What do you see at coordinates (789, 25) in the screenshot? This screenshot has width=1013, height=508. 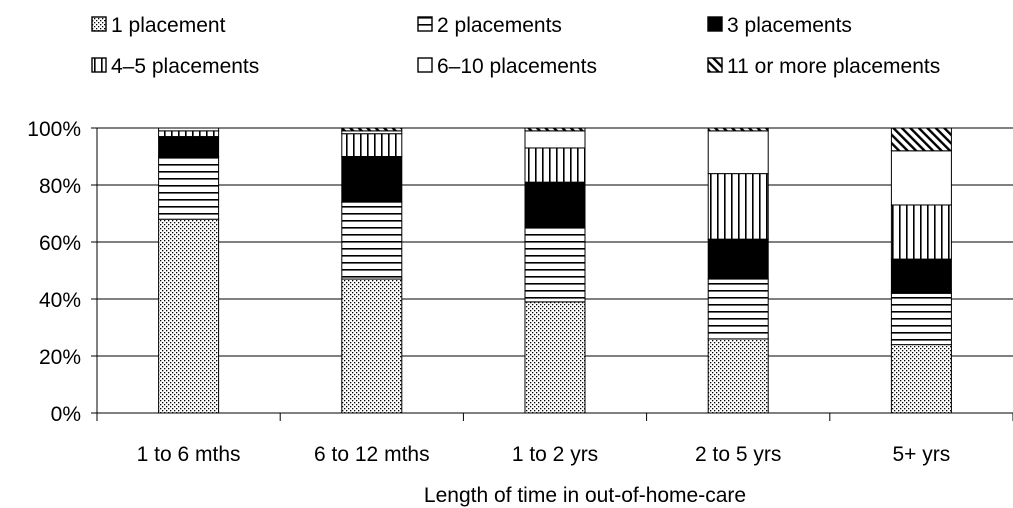 I see `legend-label: 3 placements` at bounding box center [789, 25].